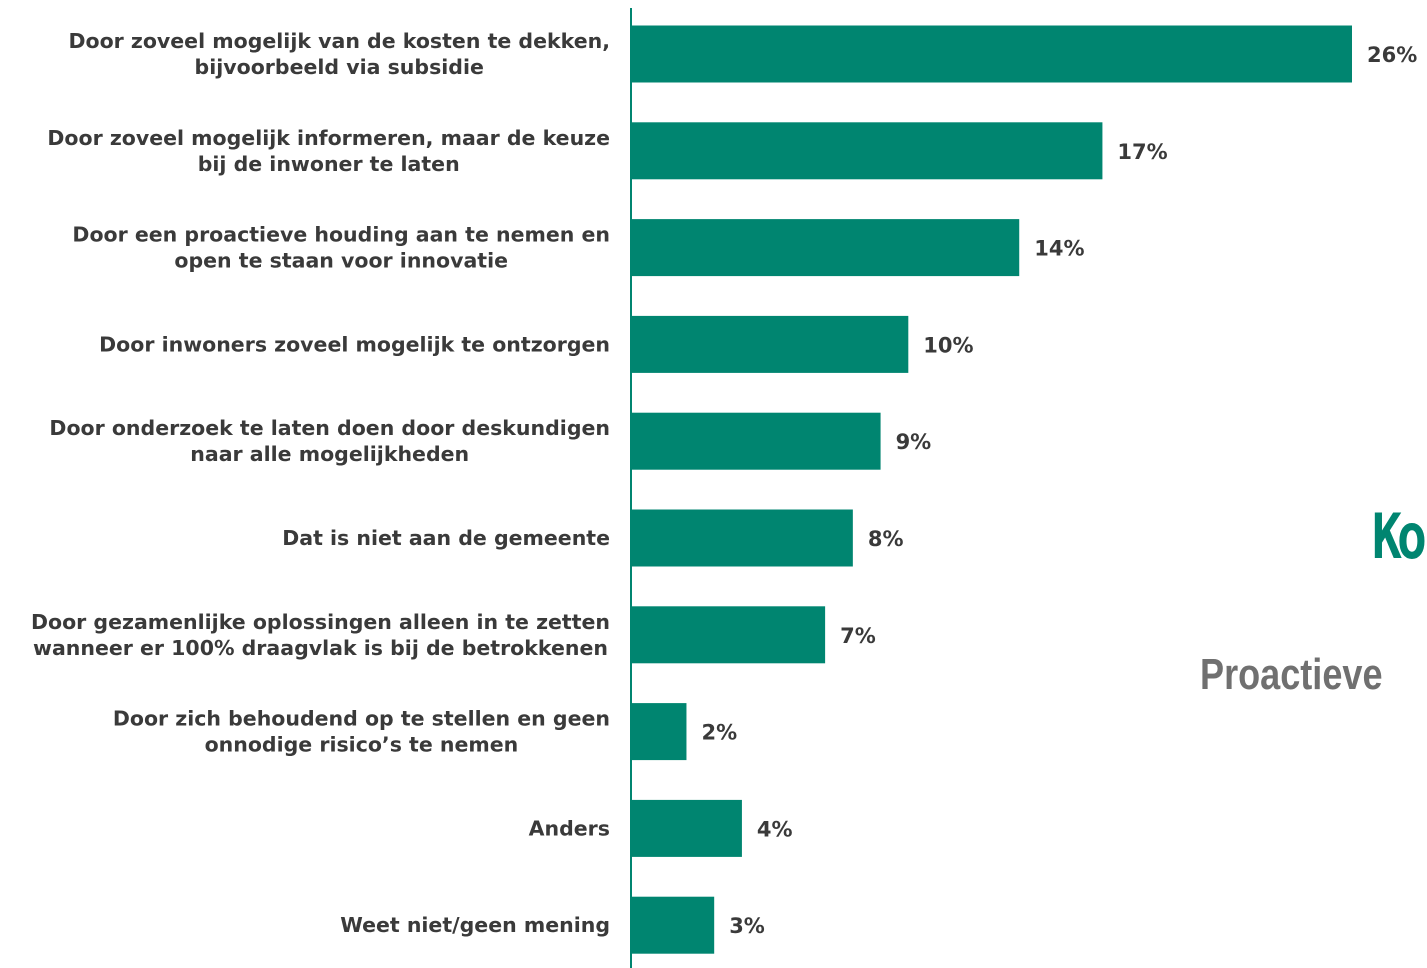 This screenshot has height=968, width=1427. I want to click on value-label: 10%, so click(948, 345).